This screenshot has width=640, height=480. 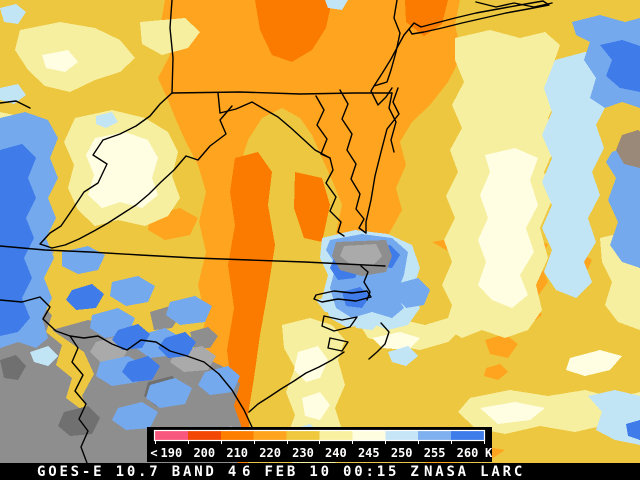 I want to click on colorbar-tick-label: 200, so click(x=204, y=453).